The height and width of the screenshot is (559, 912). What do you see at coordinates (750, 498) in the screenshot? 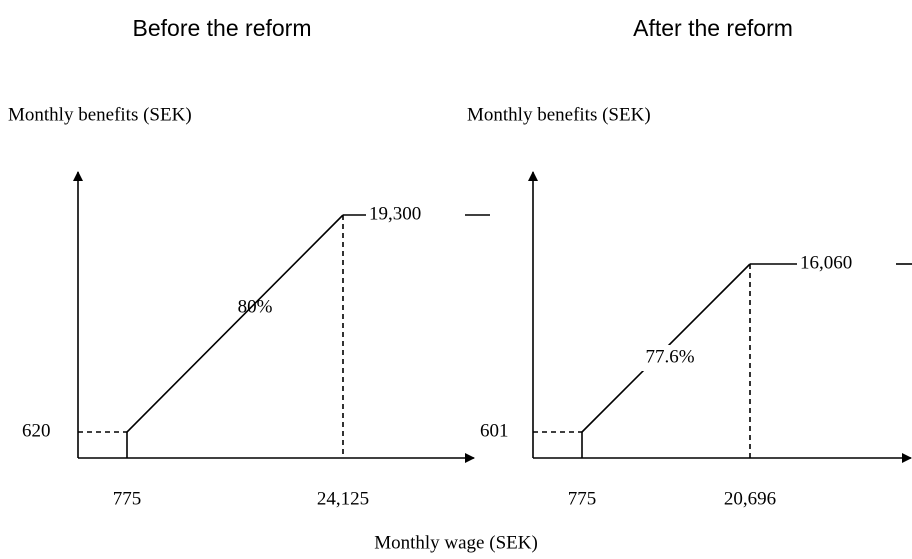
I see `x-label: 20,696` at bounding box center [750, 498].